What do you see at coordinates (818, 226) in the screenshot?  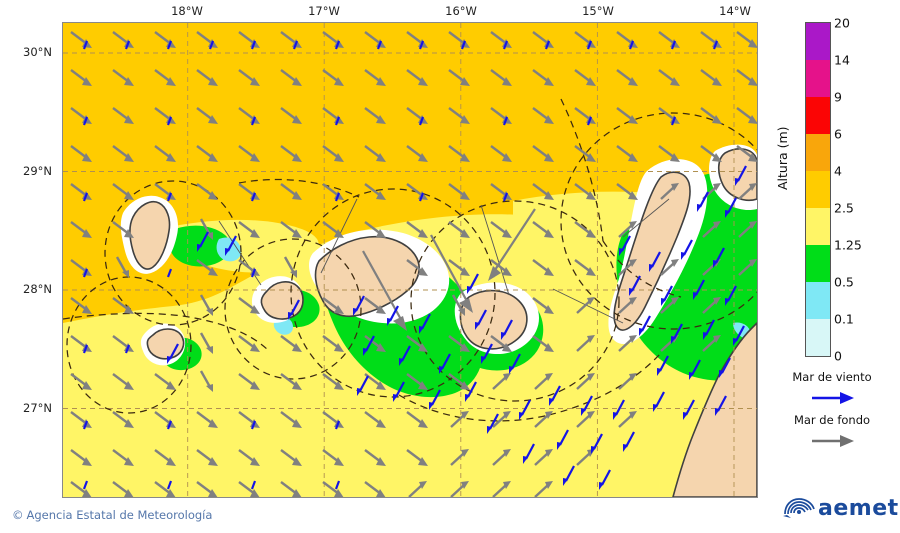 I see `colorbar-band-1.25-2.5` at bounding box center [818, 226].